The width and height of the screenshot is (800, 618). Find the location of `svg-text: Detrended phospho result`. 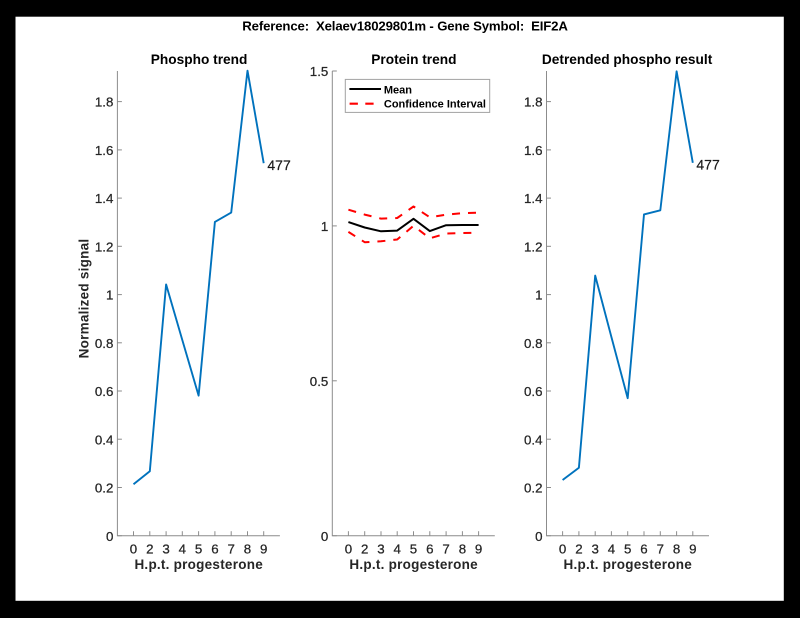

svg-text: Detrended phospho result is located at coordinates (627, 59).